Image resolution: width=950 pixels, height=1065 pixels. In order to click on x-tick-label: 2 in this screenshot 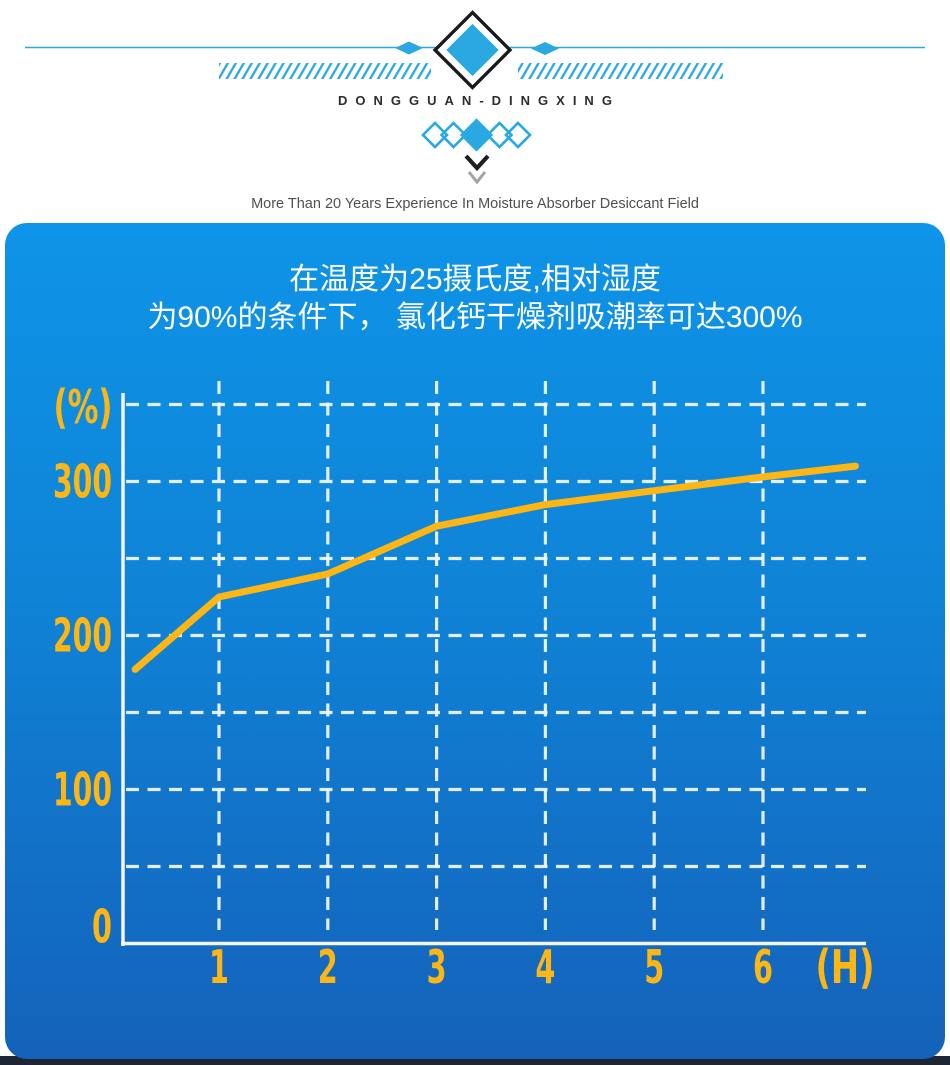, I will do `click(328, 967)`.